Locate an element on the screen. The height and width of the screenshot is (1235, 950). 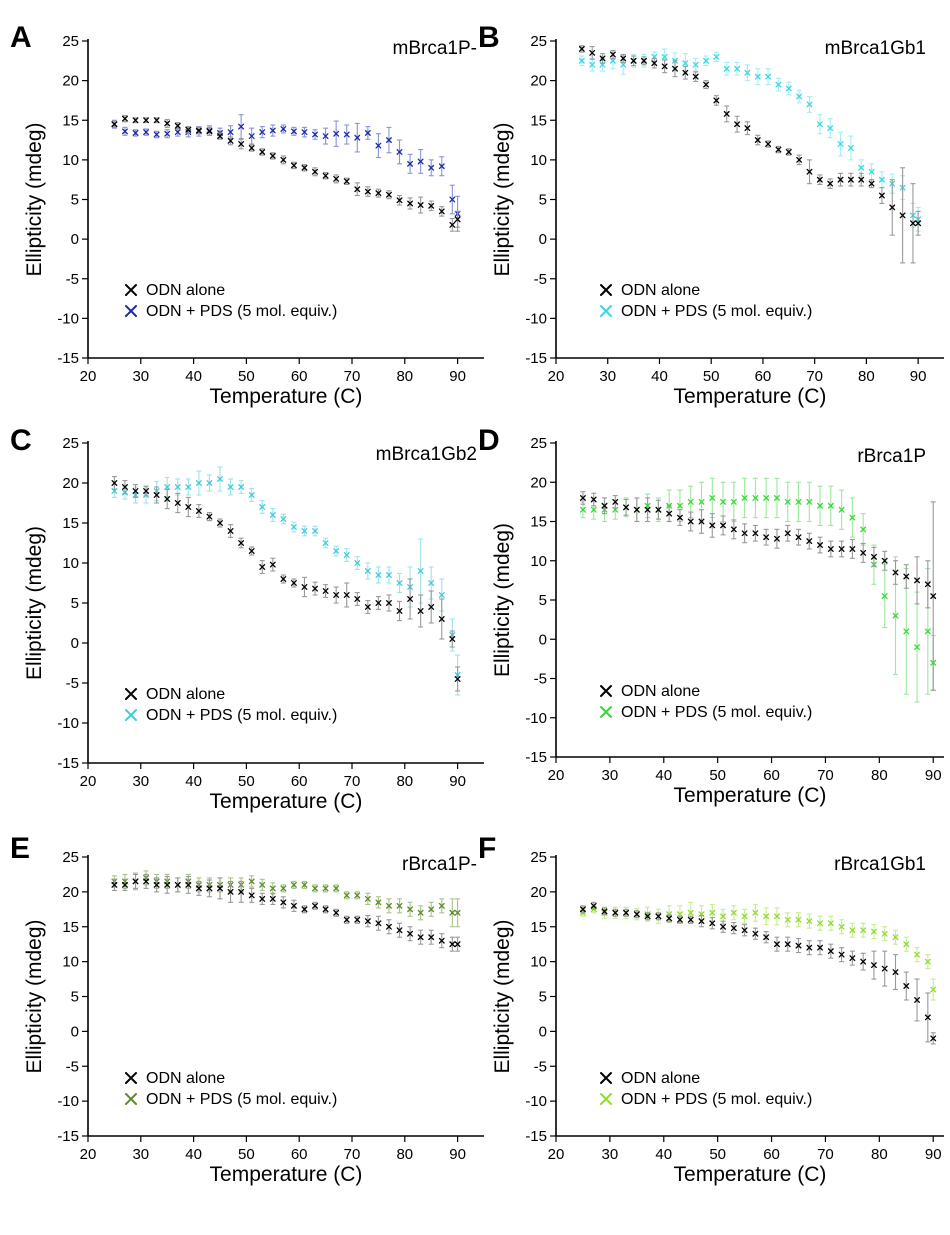
y-tick-label: -15 is located at coordinates (536, 757).